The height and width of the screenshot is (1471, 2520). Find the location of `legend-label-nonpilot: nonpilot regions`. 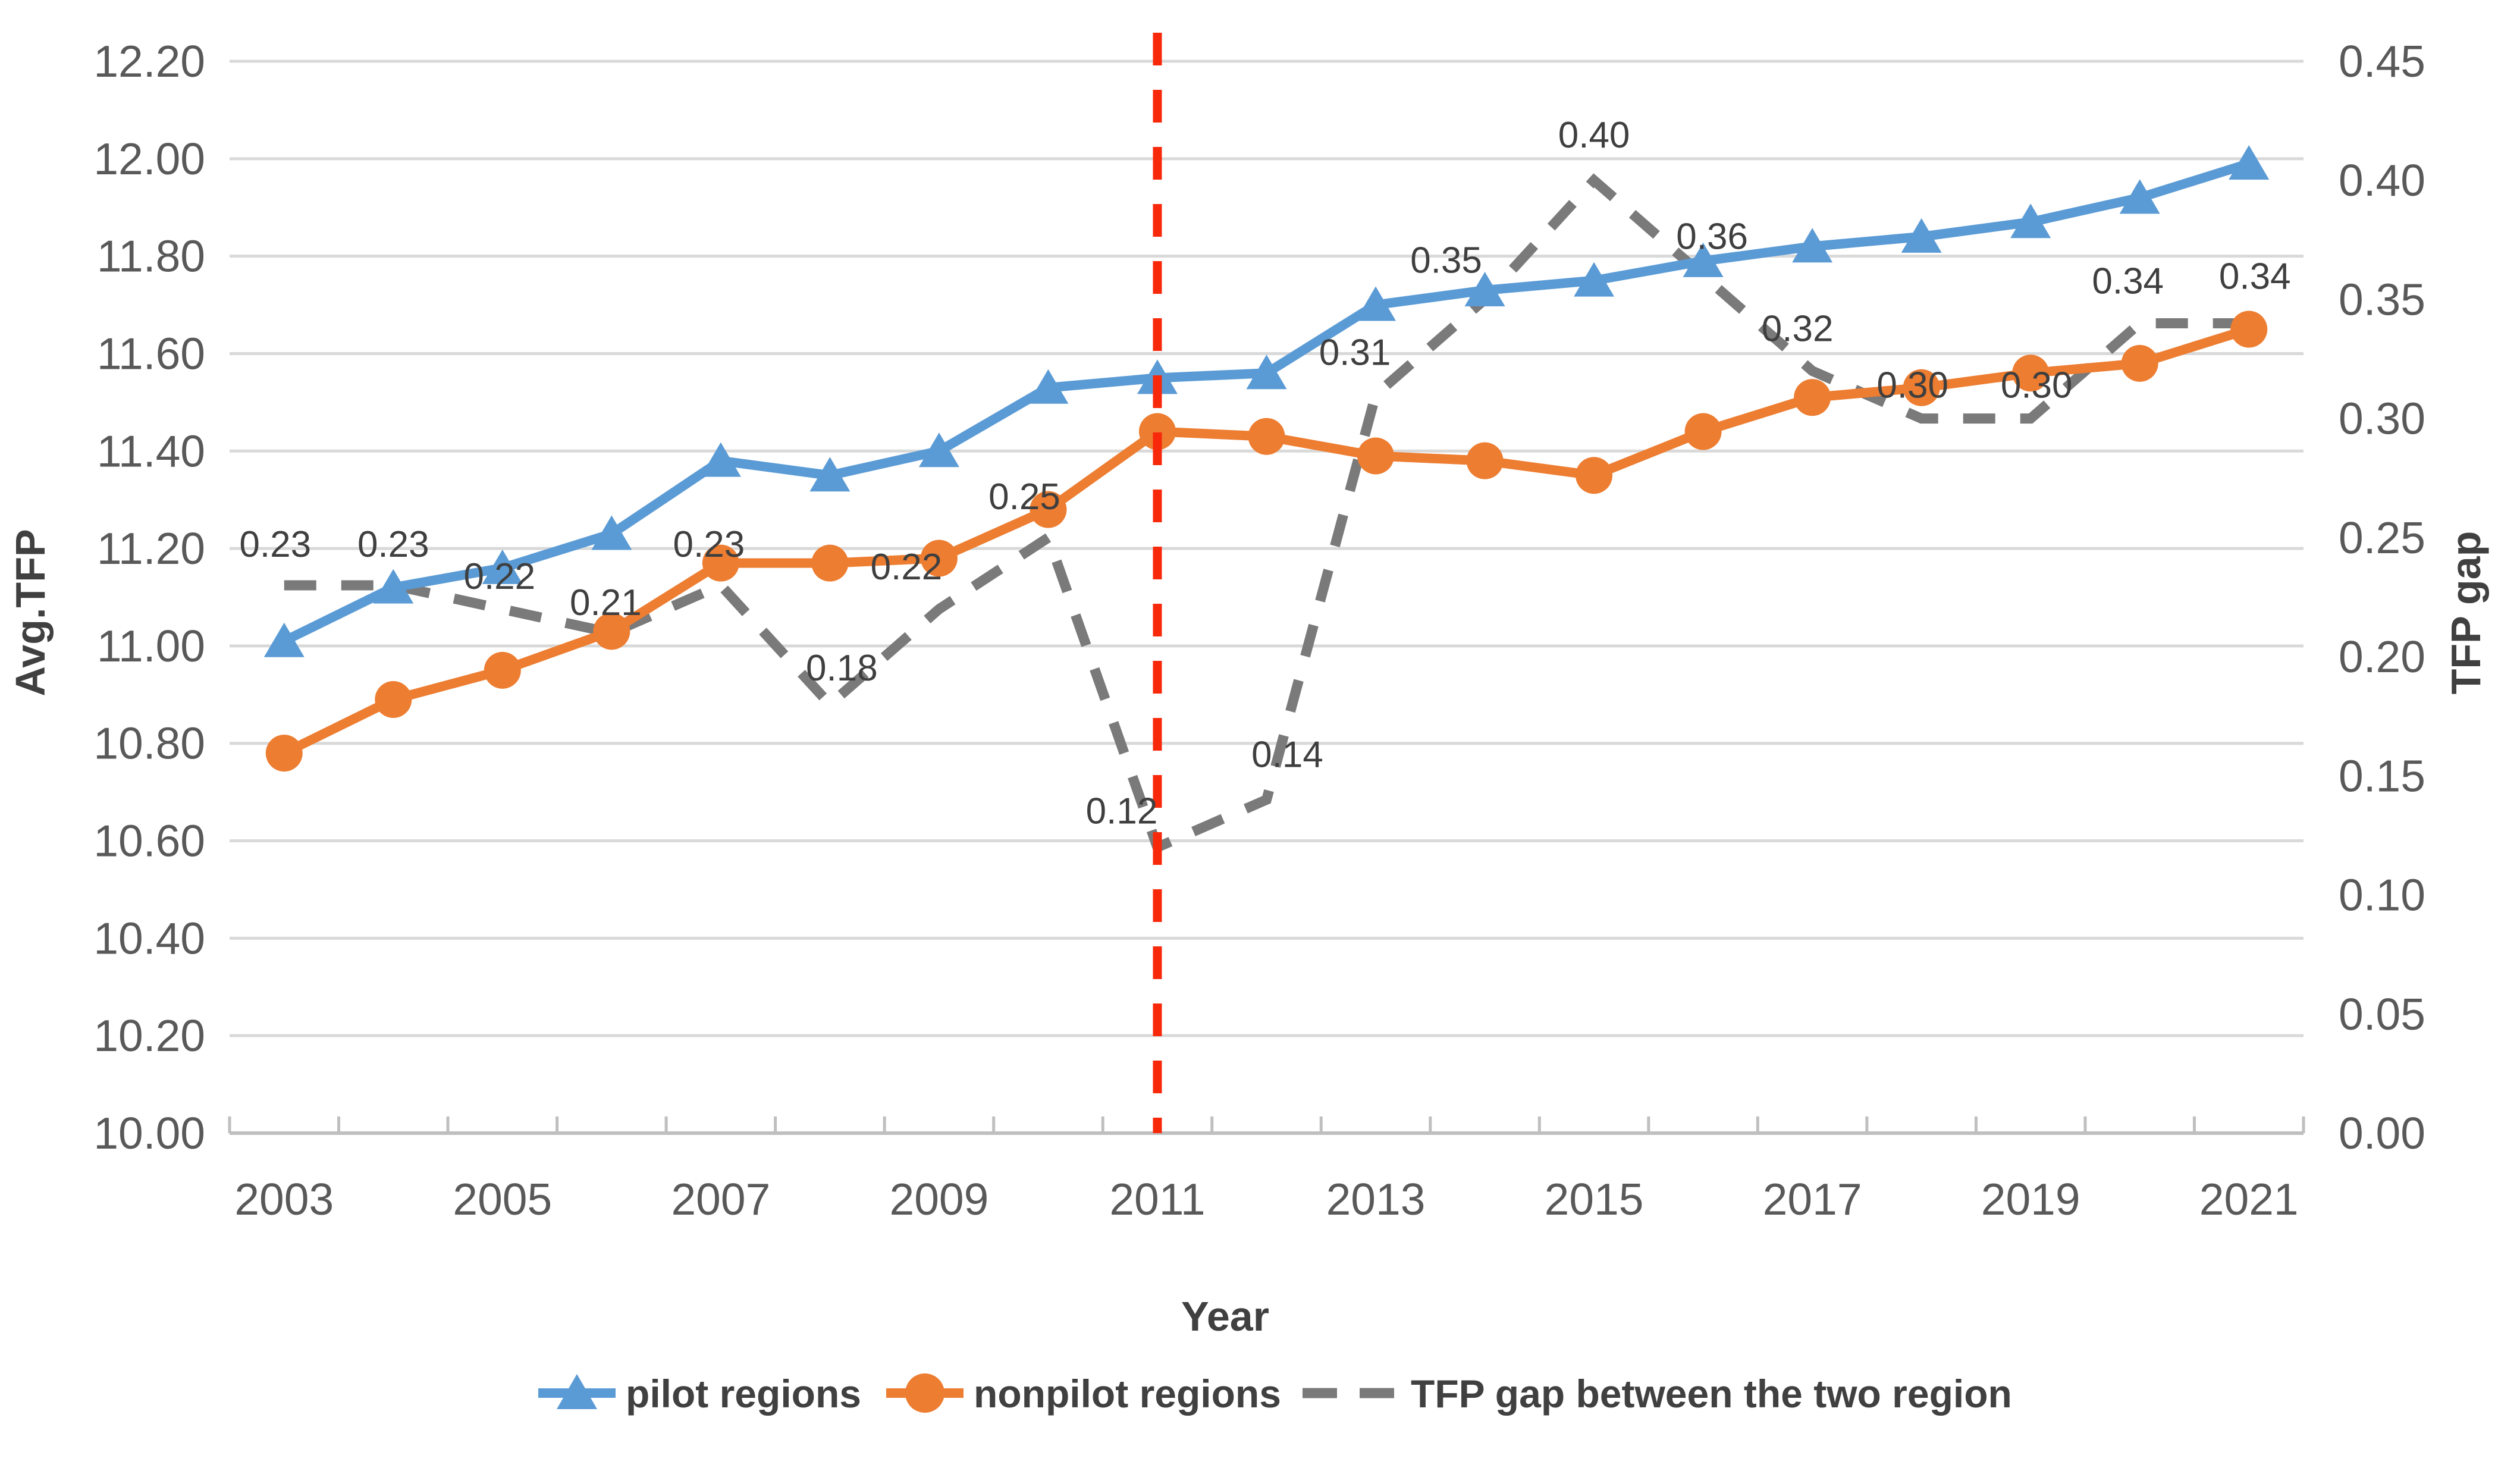

legend-label-nonpilot: nonpilot regions is located at coordinates (1127, 1394).